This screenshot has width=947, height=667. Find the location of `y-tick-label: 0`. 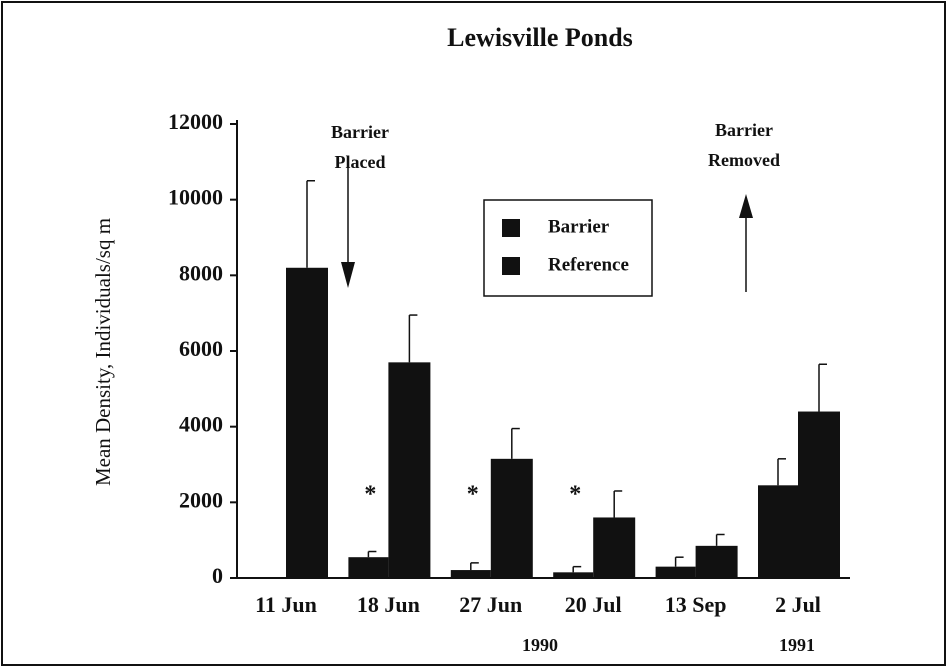

y-tick-label: 0 is located at coordinates (217, 575).